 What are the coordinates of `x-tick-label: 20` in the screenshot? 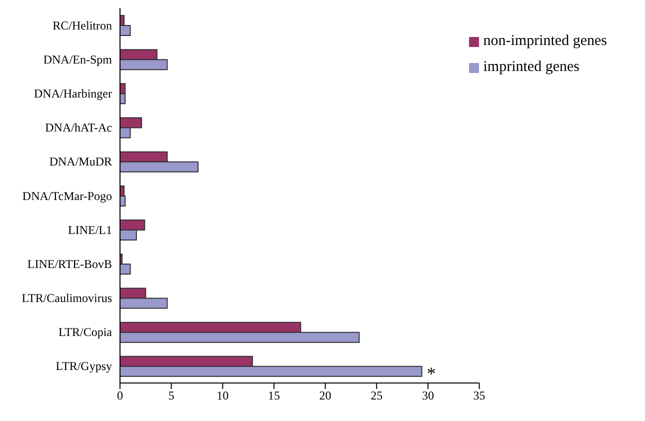 It's located at (325, 395).